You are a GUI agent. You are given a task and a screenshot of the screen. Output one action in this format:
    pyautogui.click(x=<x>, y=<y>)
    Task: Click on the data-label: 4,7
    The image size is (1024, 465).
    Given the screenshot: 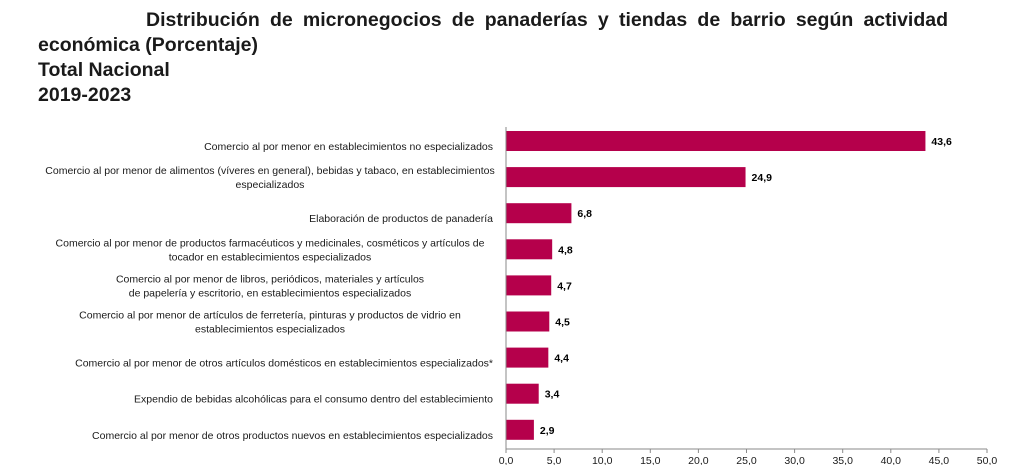 What is the action you would take?
    pyautogui.click(x=564, y=286)
    